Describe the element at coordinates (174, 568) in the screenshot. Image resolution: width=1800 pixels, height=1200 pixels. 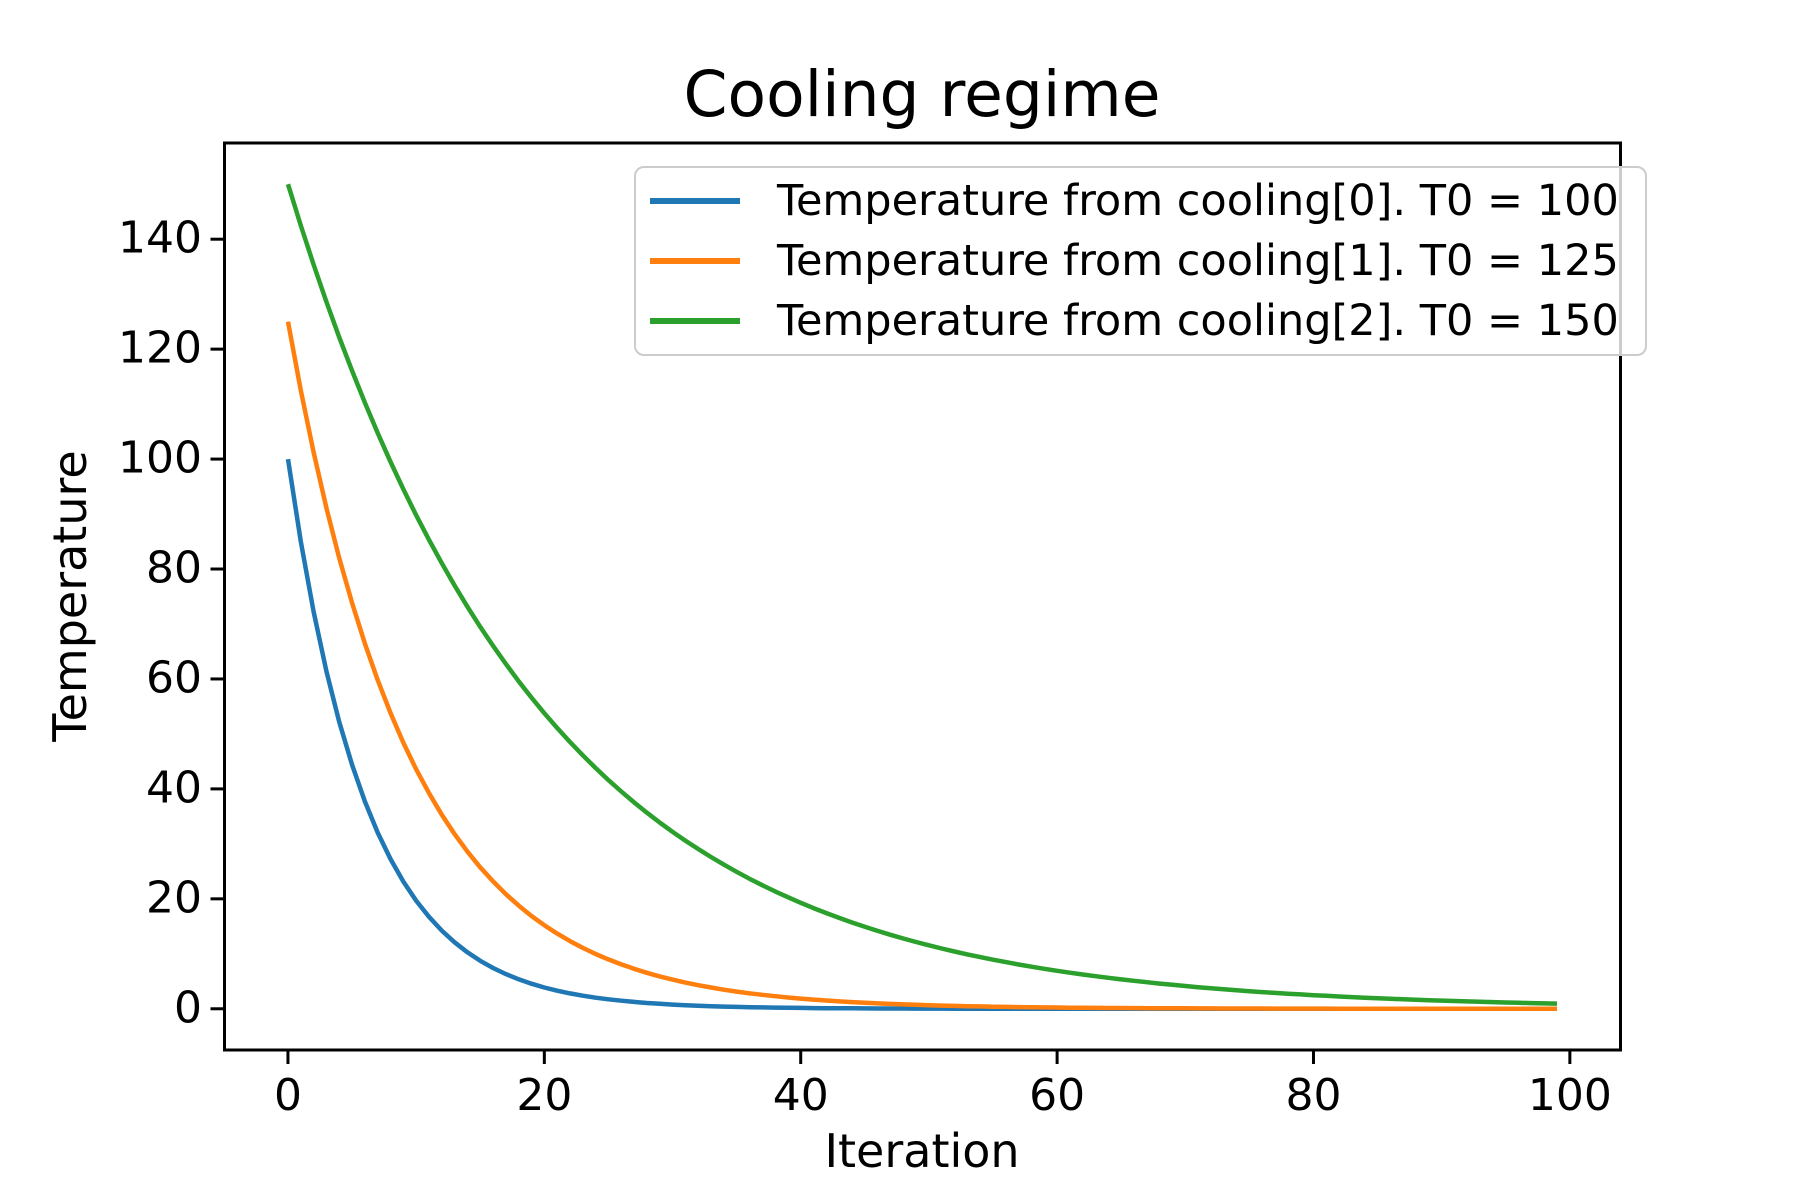
I see `y-tick-label: 80` at that location.